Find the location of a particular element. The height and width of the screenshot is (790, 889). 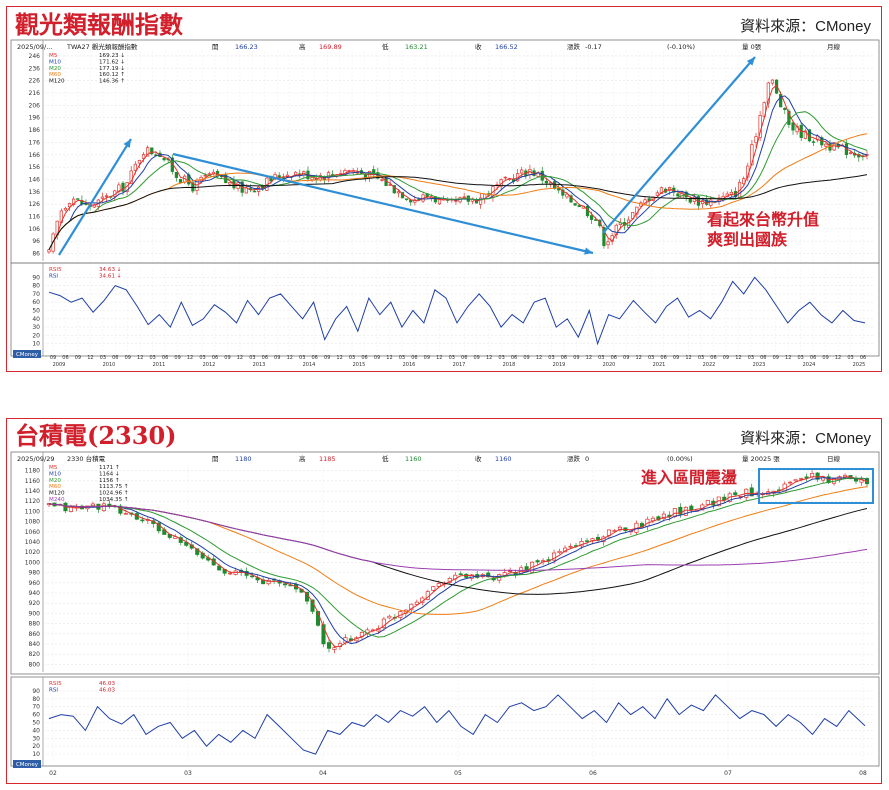

rsi-legend-name: RSI is located at coordinates (53, 276).